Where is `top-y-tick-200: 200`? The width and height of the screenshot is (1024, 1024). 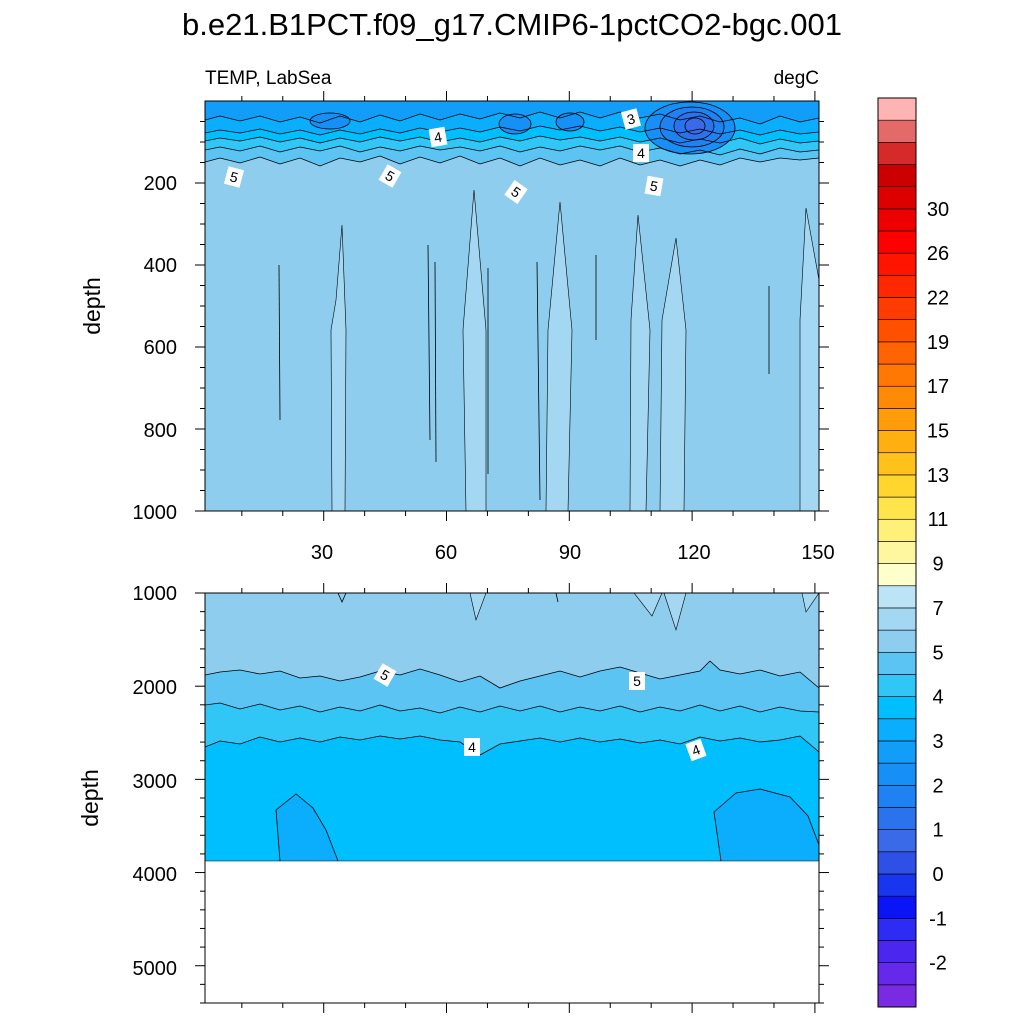
top-y-tick-200: 200 is located at coordinates (160, 184).